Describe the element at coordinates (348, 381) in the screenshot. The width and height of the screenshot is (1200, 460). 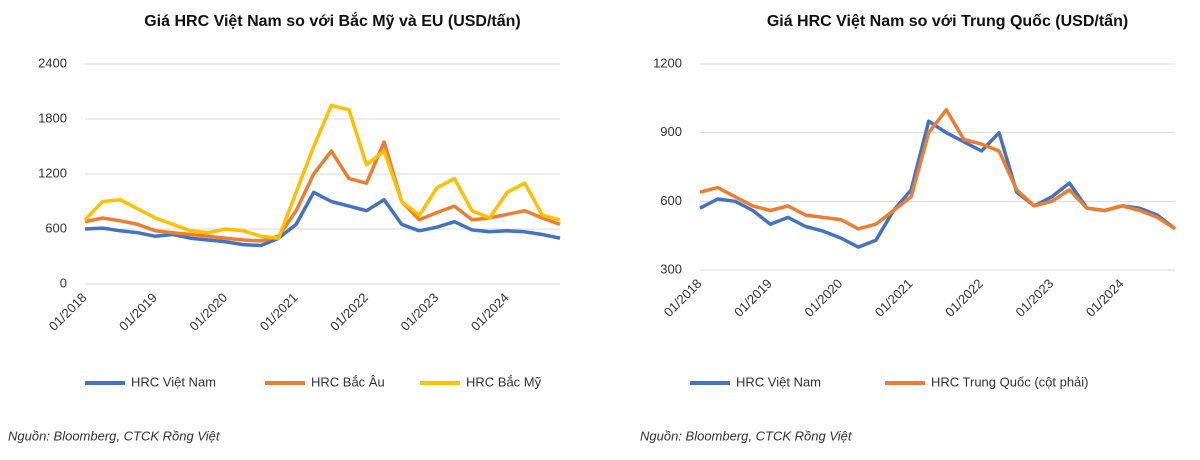
I see `legend-label: HRC Bắc Âu` at that location.